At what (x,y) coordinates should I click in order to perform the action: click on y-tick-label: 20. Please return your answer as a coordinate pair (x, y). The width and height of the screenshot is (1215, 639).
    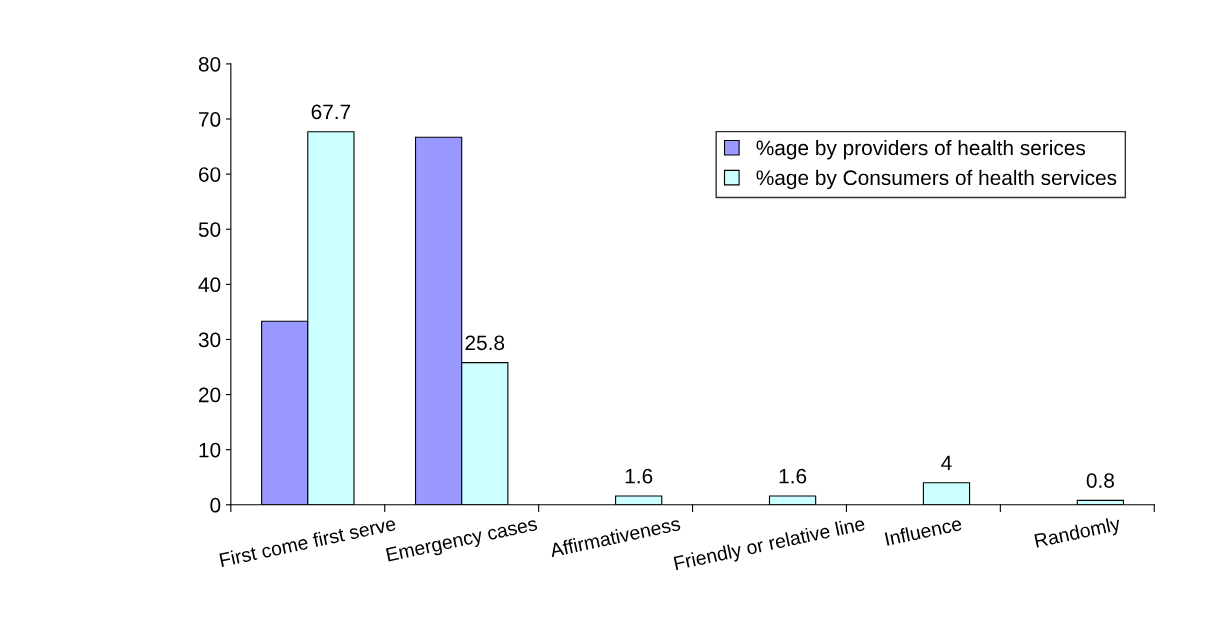
    Looking at the image, I should click on (210, 395).